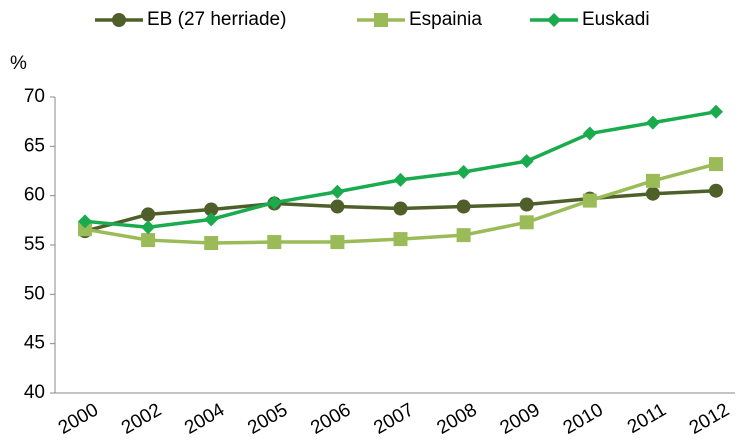 This screenshot has width=740, height=441. I want to click on x-tick-label: 2005, so click(267, 418).